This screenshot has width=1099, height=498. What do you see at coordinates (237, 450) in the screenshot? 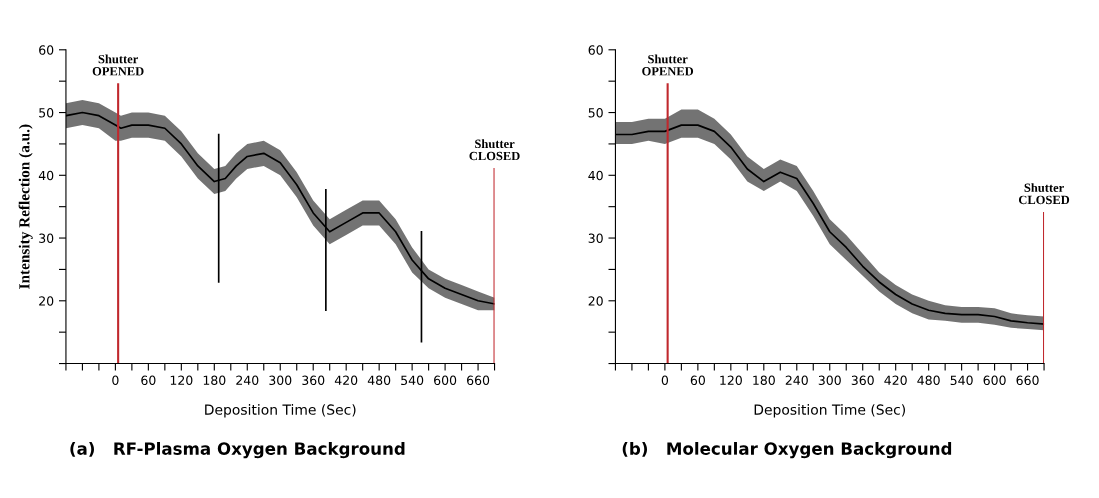
I see `text: (a) RF-Plasma Oxygen Background` at bounding box center [237, 450].